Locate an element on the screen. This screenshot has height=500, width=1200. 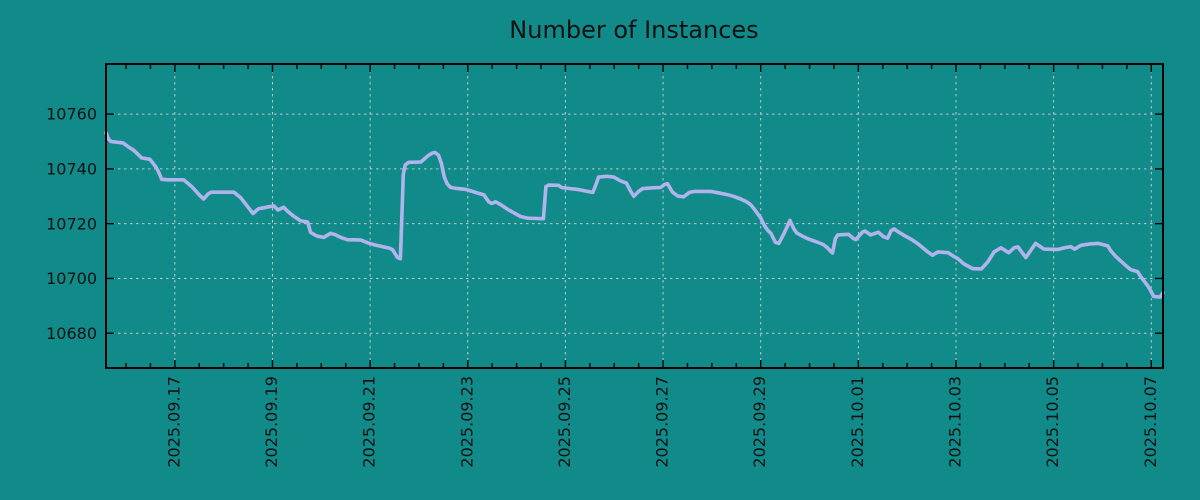
y-axis-tick-label: 10680 is located at coordinates (71, 333).